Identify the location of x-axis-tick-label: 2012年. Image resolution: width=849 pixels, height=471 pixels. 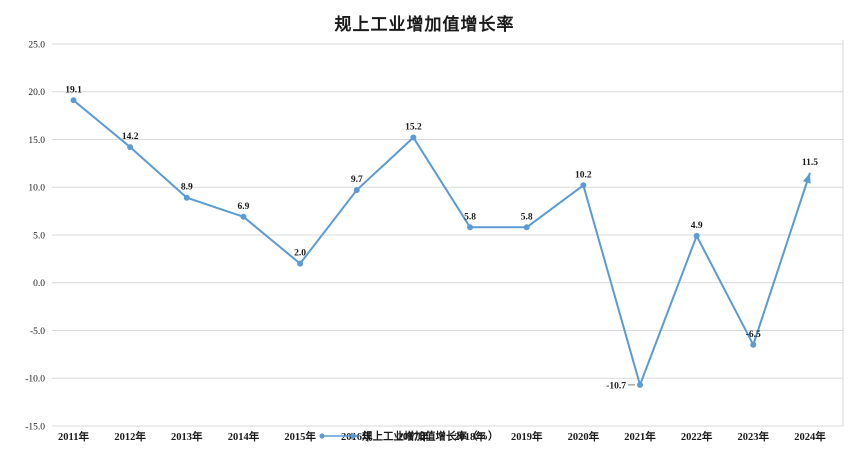
(130, 436).